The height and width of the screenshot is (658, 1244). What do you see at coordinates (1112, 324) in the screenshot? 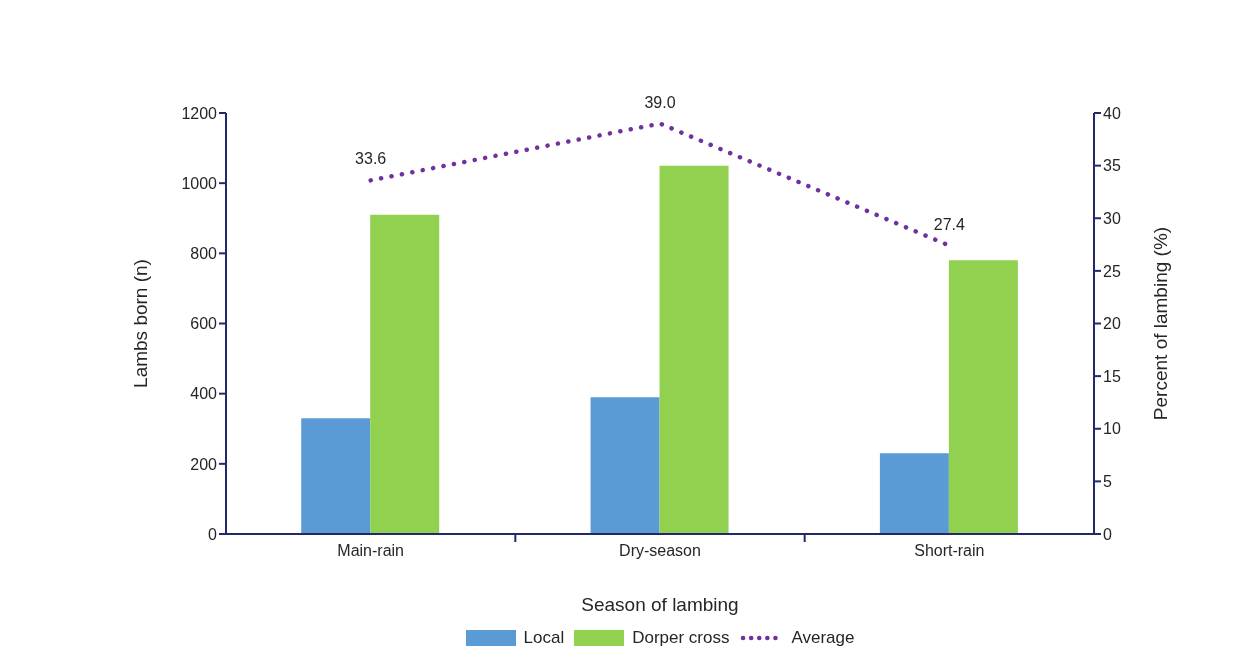
I see `y2-tick-label: 20` at bounding box center [1112, 324].